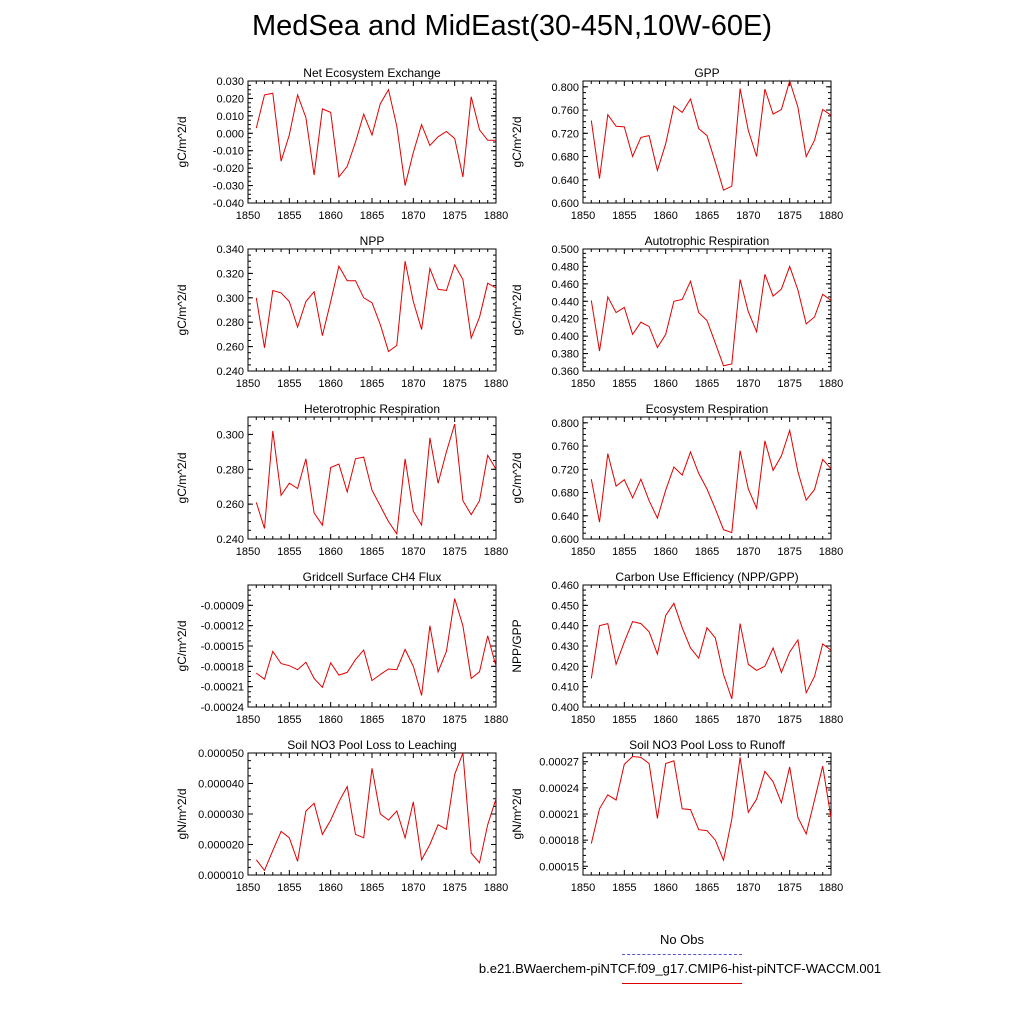 This screenshot has width=1024, height=1024. Describe the element at coordinates (230, 505) in the screenshot. I see `y-tick-label: 0.260` at that location.